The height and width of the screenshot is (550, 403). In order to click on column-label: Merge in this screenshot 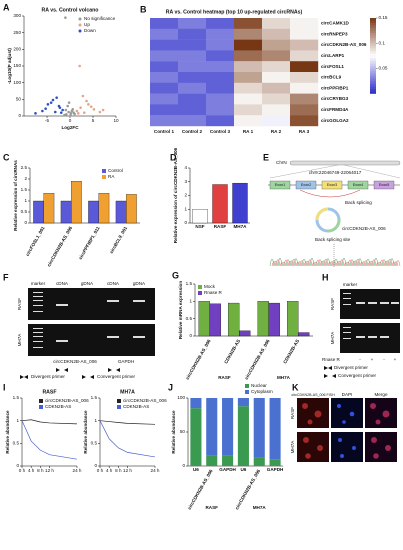, I will do `click(380, 394)`.